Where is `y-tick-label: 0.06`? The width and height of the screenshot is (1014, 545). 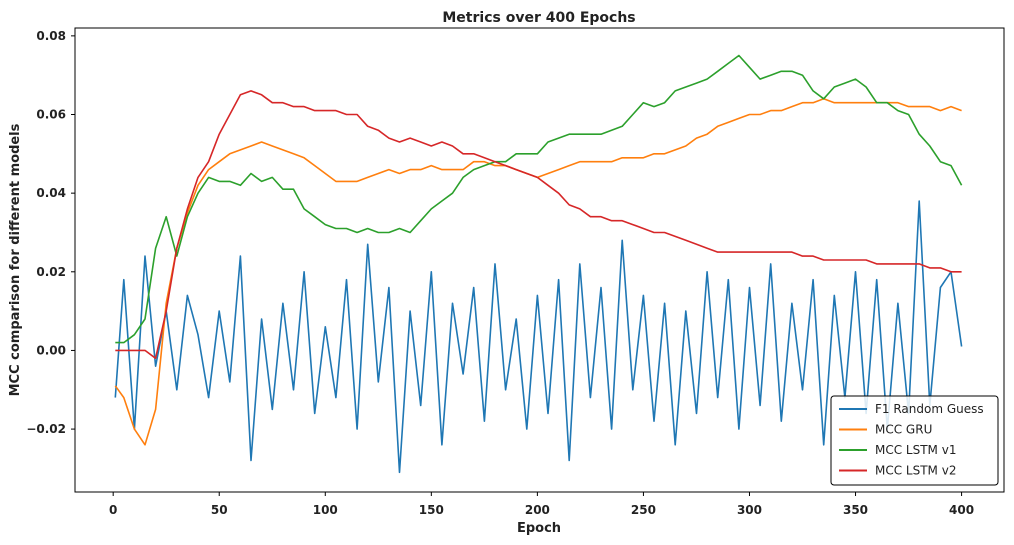 y-tick-label: 0.06 is located at coordinates (51, 115).